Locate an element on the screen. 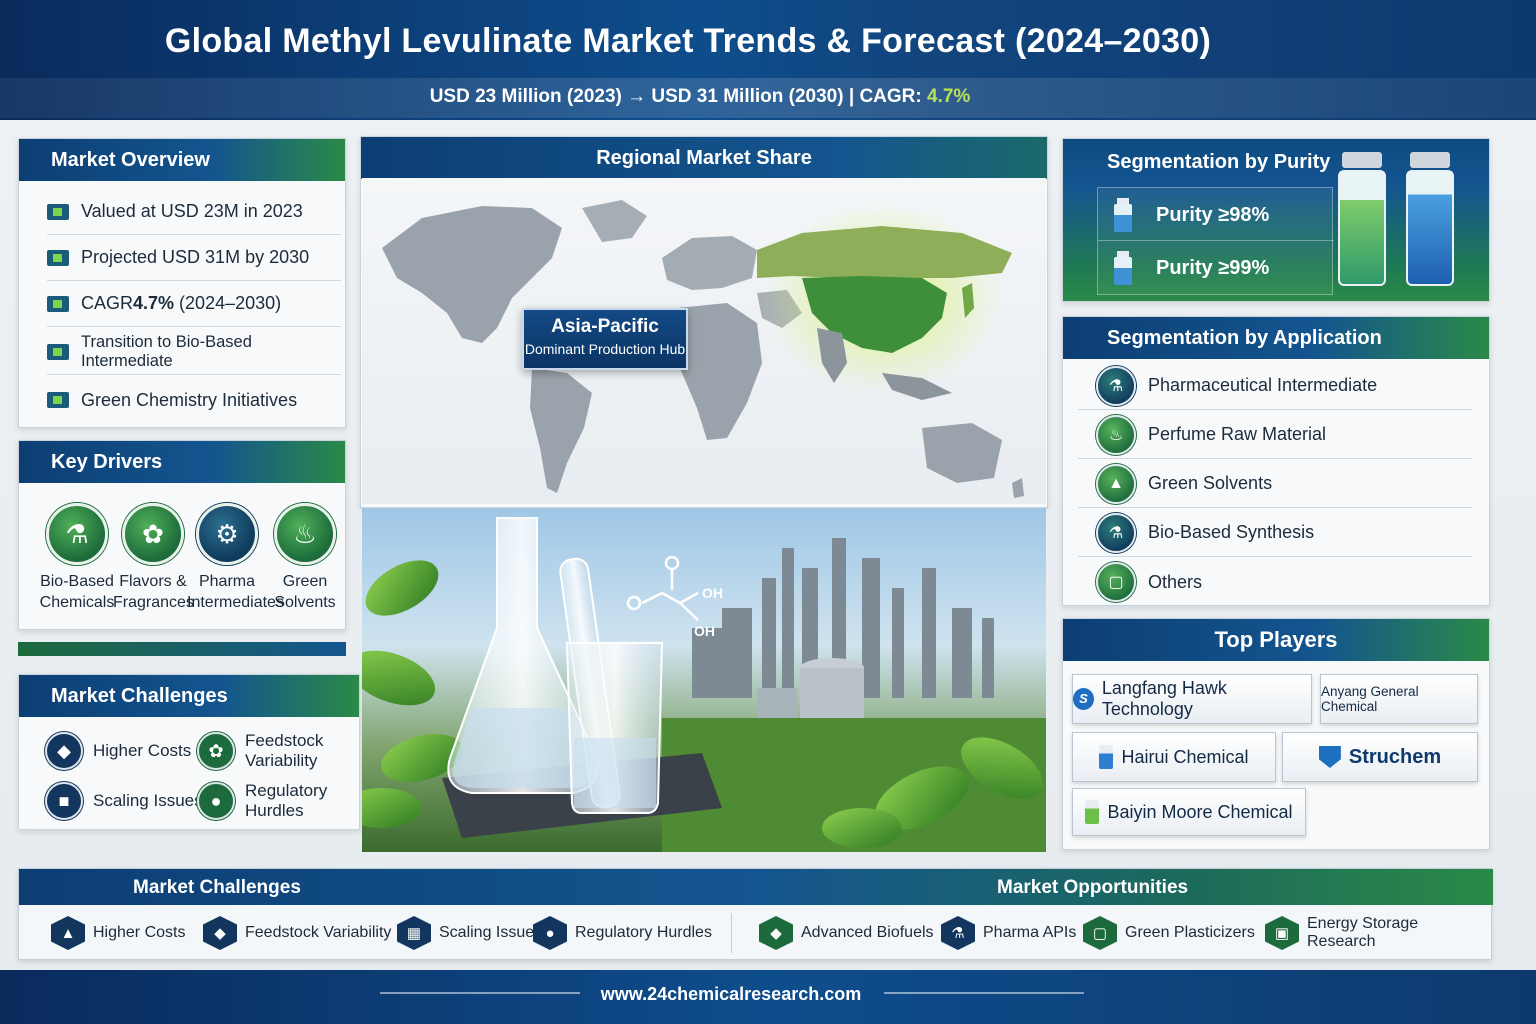  challenge-label: Scaling Issues is located at coordinates (148, 800).